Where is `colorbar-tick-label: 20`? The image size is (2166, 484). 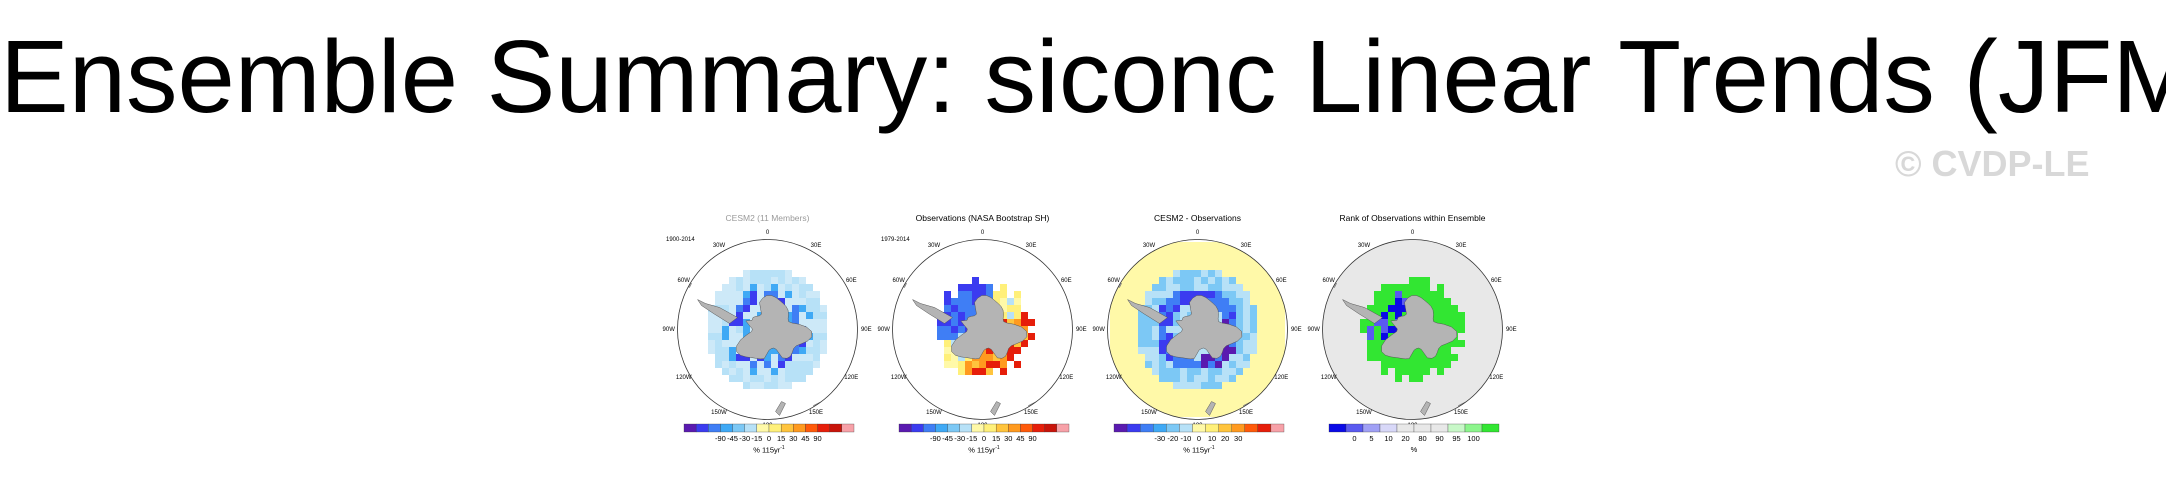 colorbar-tick-label: 20 is located at coordinates (1405, 438).